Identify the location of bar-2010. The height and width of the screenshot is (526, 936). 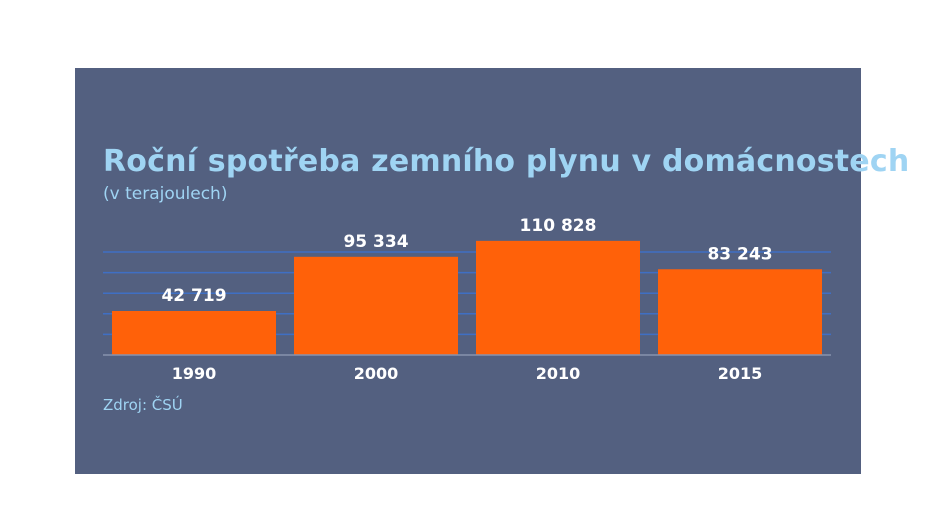
(558, 297).